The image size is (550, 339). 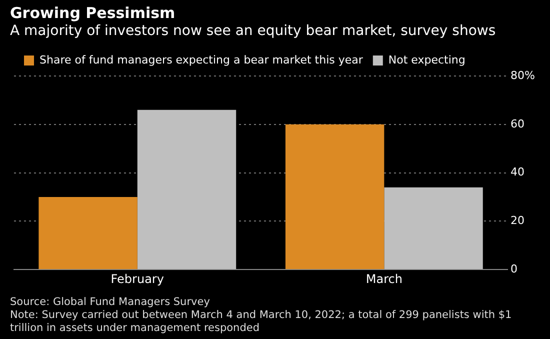 I want to click on x-tick-label: March, so click(x=384, y=279).